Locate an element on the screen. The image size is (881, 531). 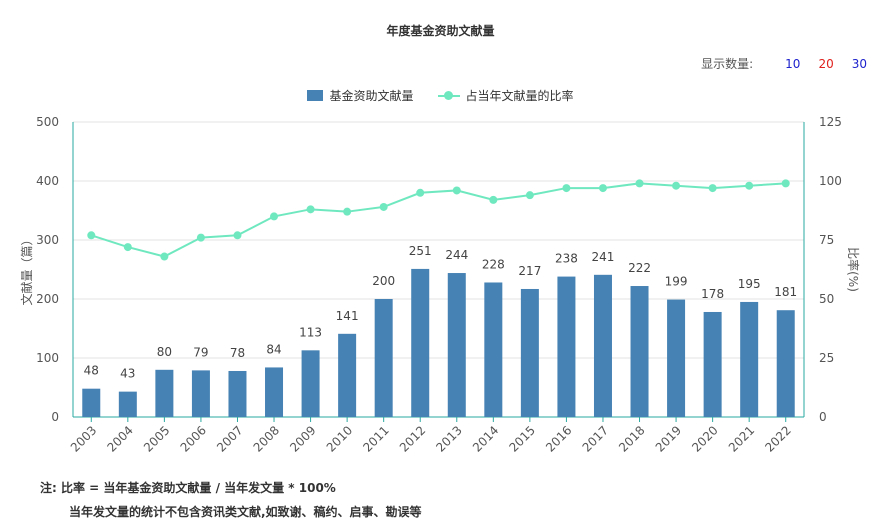
bar-value-label: 195 is located at coordinates (749, 284).